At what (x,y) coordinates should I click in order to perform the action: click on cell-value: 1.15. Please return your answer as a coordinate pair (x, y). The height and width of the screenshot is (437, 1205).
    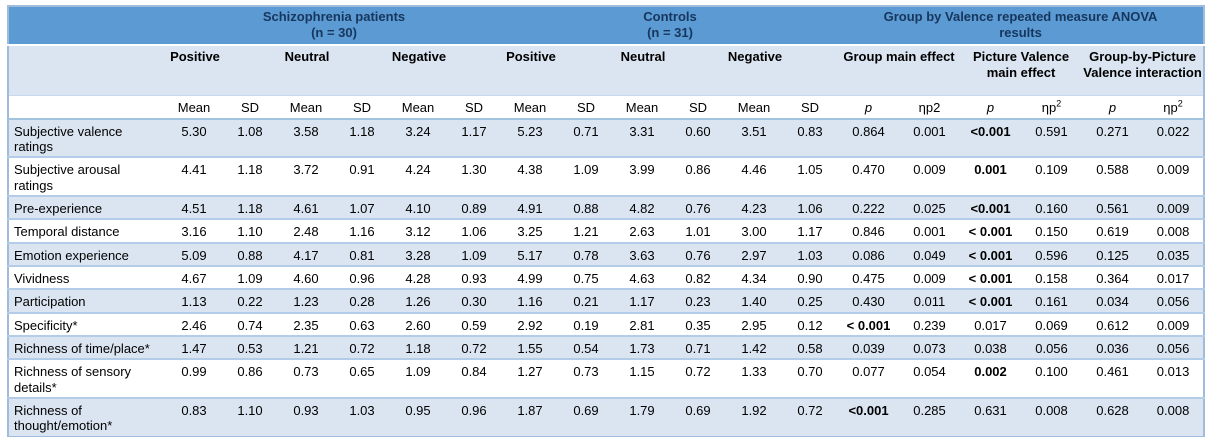
    Looking at the image, I should click on (642, 378).